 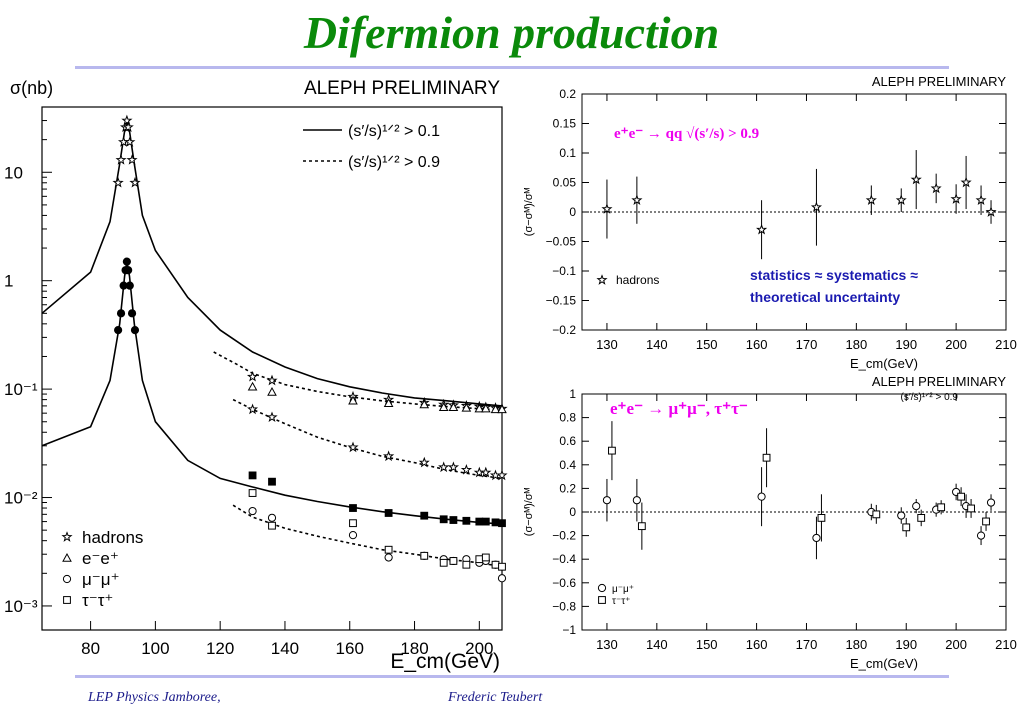 I want to click on bottom-x-tick-label: 200, so click(x=956, y=644).